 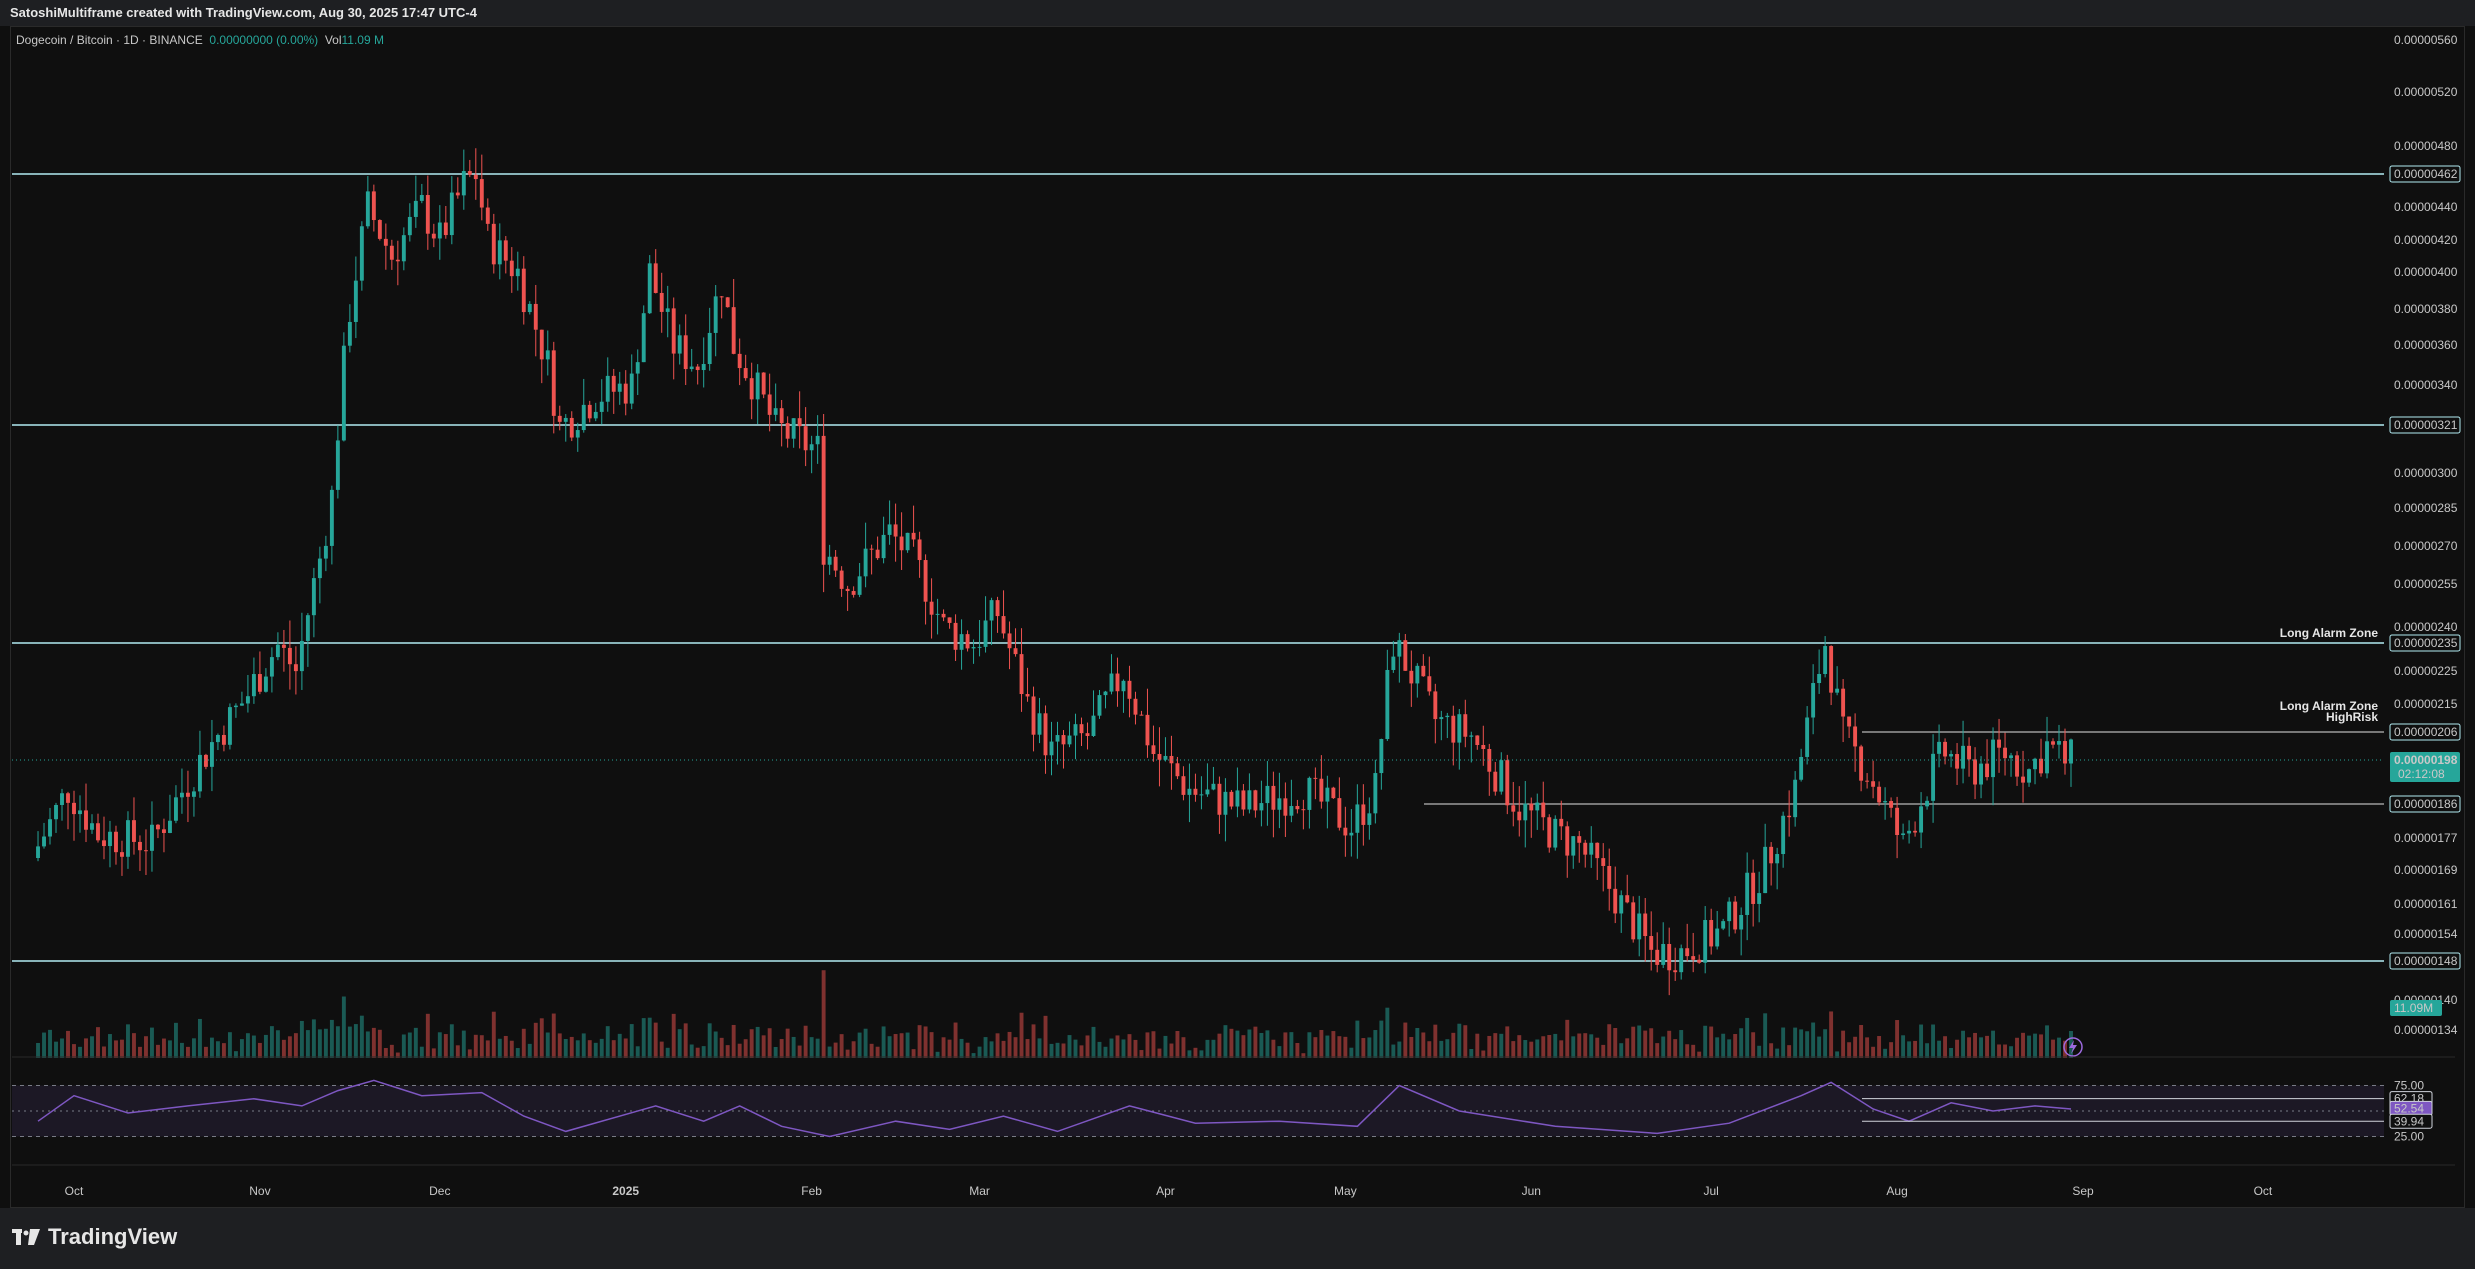 What do you see at coordinates (1198, 1111) in the screenshot?
I see `rsi-band` at bounding box center [1198, 1111].